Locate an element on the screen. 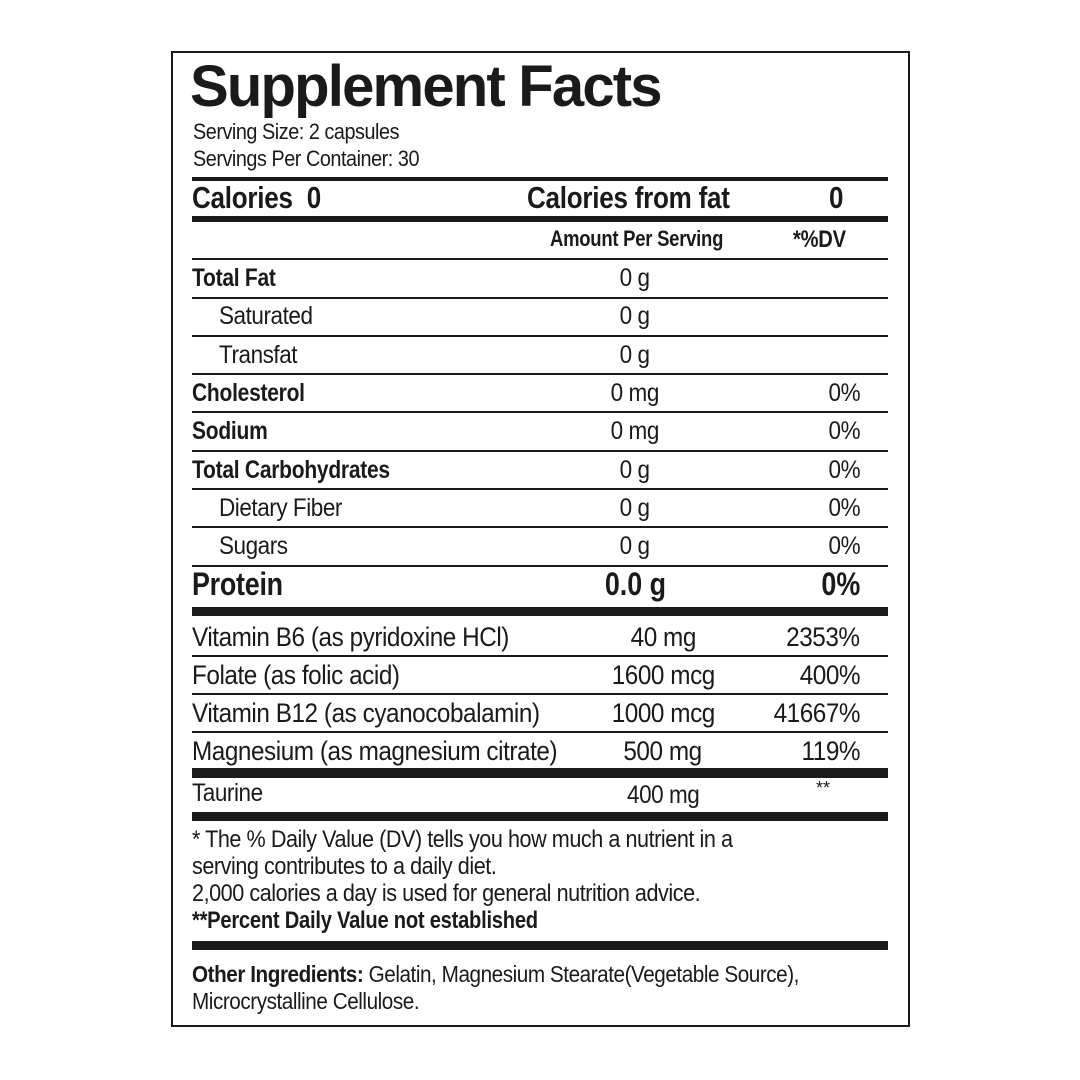 Image resolution: width=1080 pixels, height=1080 pixels. nutrient-name: Sugars is located at coordinates (253, 546).